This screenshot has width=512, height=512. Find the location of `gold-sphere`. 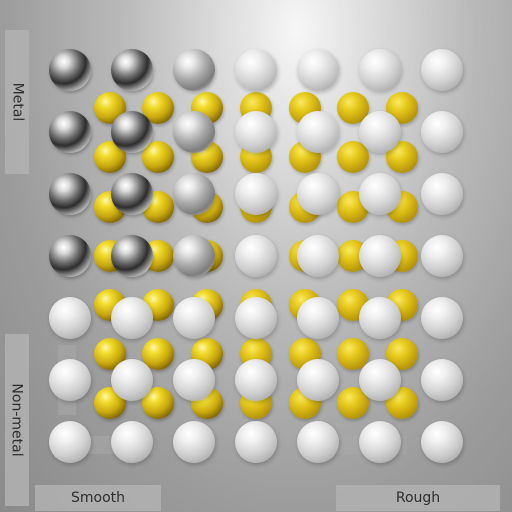

gold-sphere is located at coordinates (353, 354).